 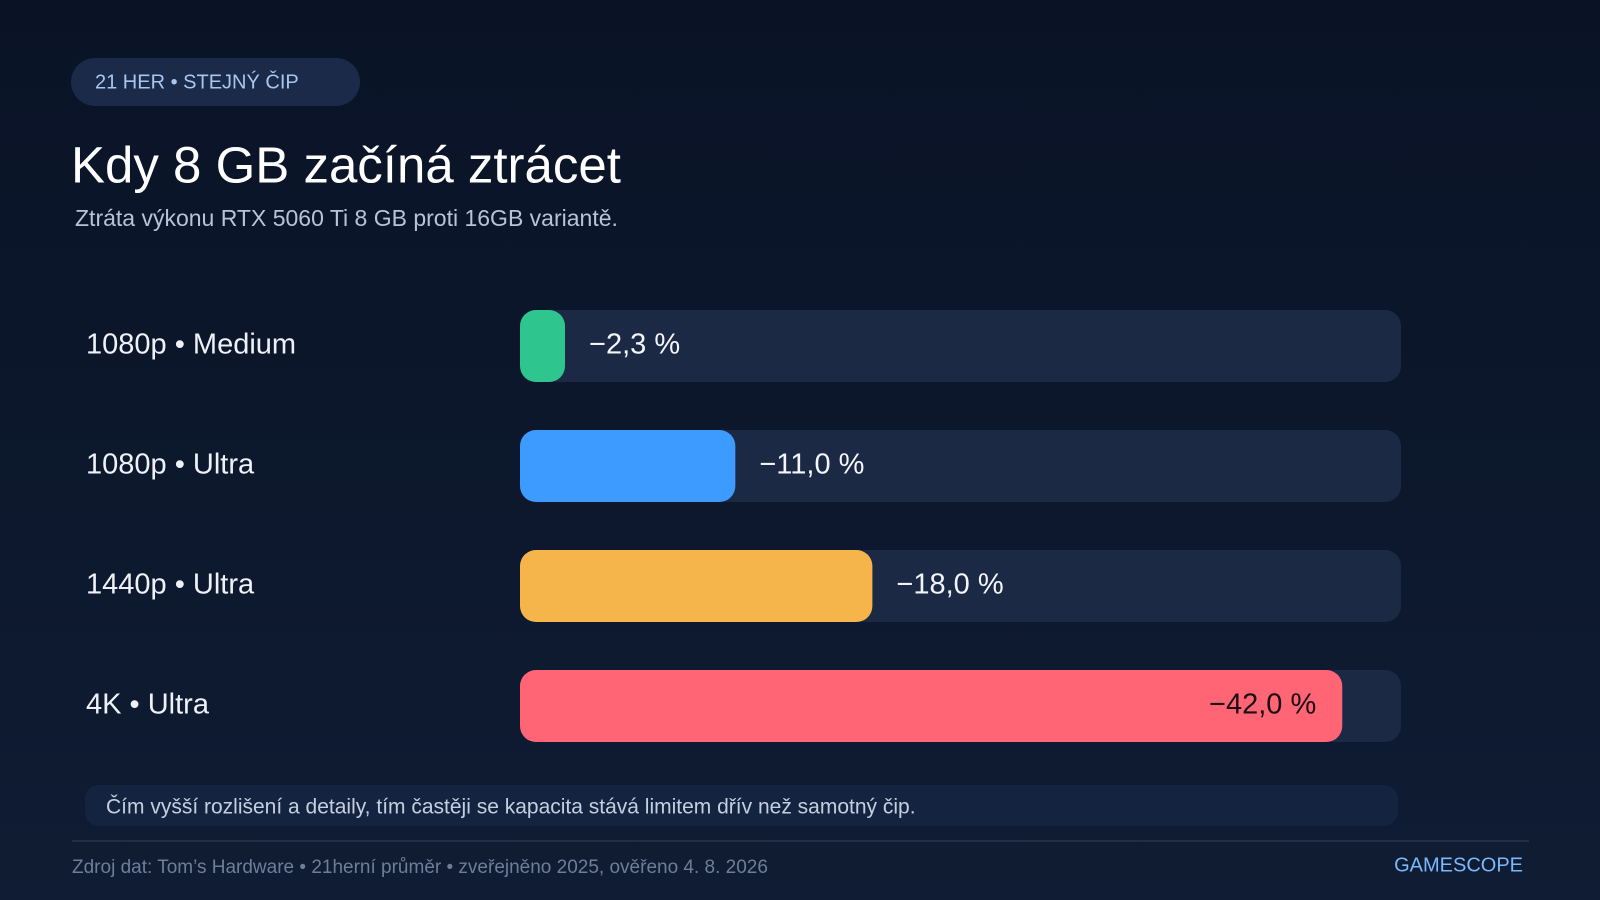 I want to click on brand: GAMESCOPE, so click(x=1458, y=865).